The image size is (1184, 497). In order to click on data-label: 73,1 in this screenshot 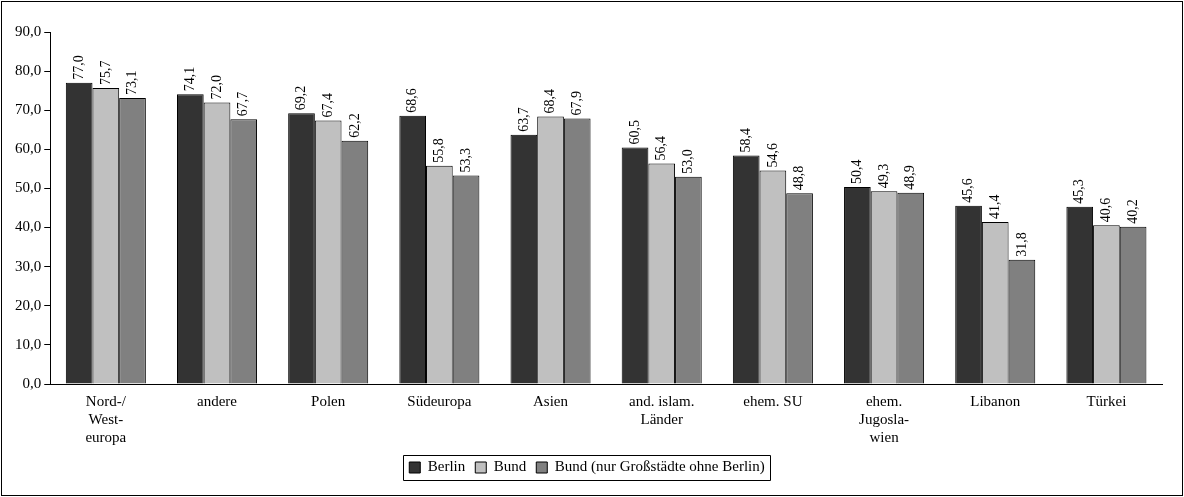, I will do `click(132, 83)`.